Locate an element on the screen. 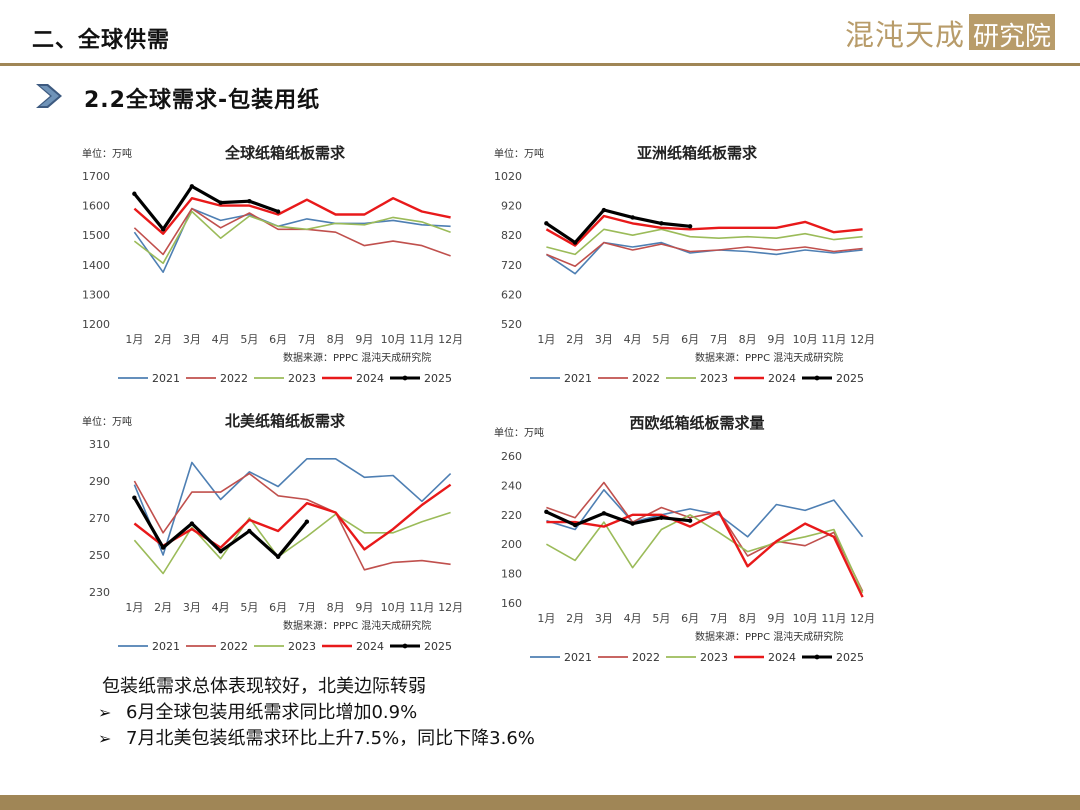 This screenshot has height=810, width=1080. y-tick-label: 1020 is located at coordinates (508, 176).